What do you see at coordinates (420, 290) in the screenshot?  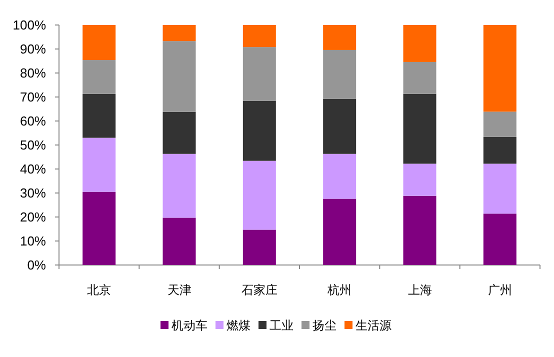 I see `x-tick-label: 上海` at bounding box center [420, 290].